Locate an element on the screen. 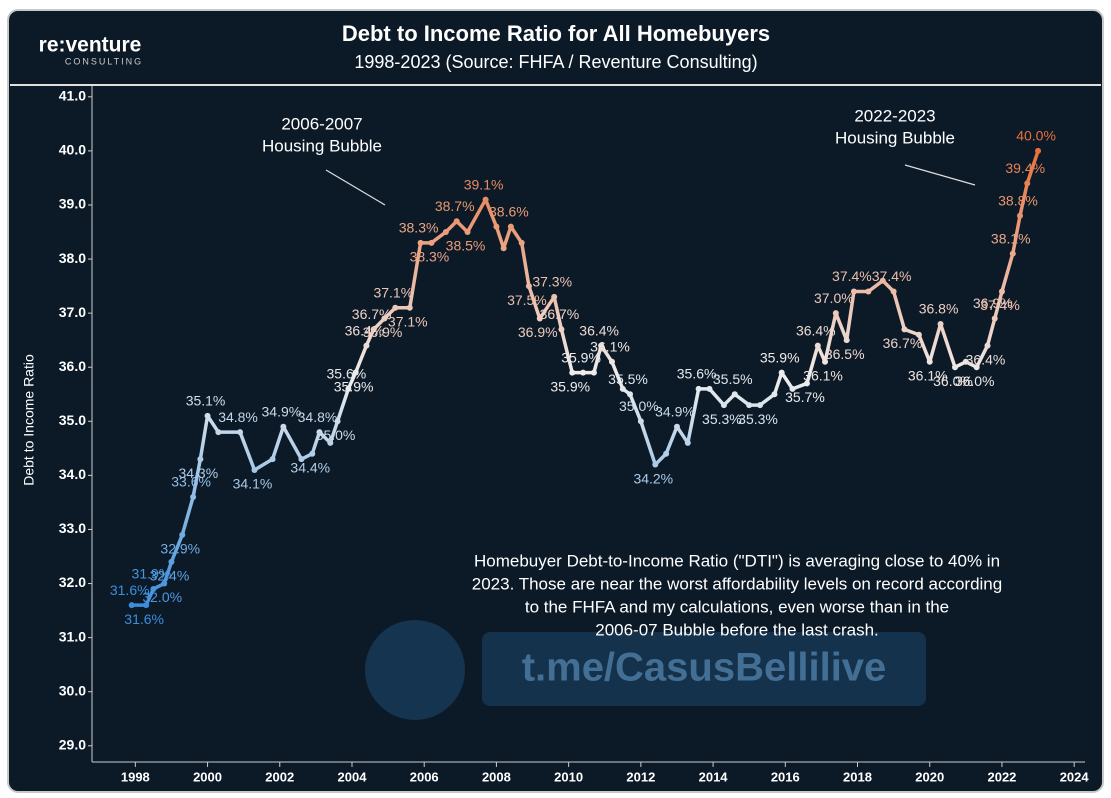  annotation: 2006-07 Bubble before the last crash. is located at coordinates (737, 629).